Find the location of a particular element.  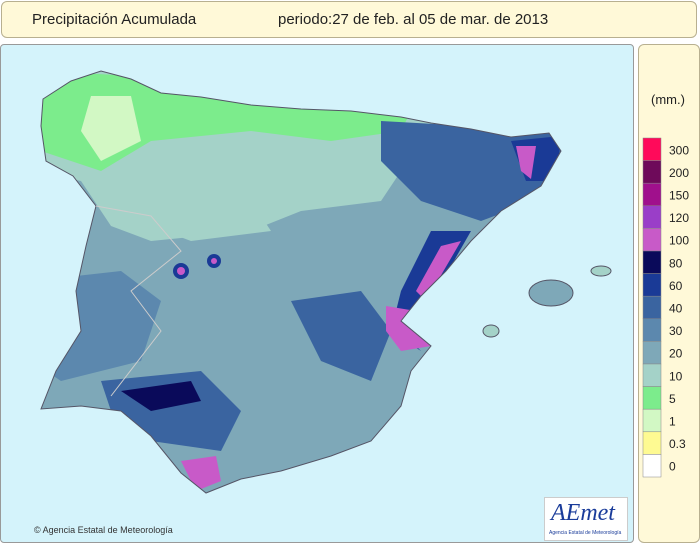

logo: AEmet Agencia Estatal de Meteorología is located at coordinates (586, 519).